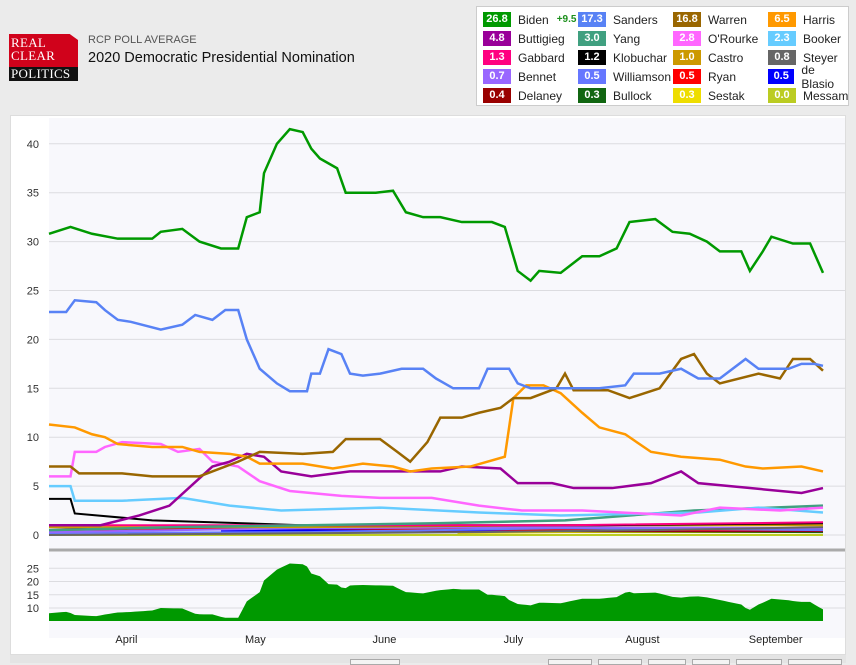  What do you see at coordinates (384, 640) in the screenshot?
I see `x-tick-label: June` at bounding box center [384, 640].